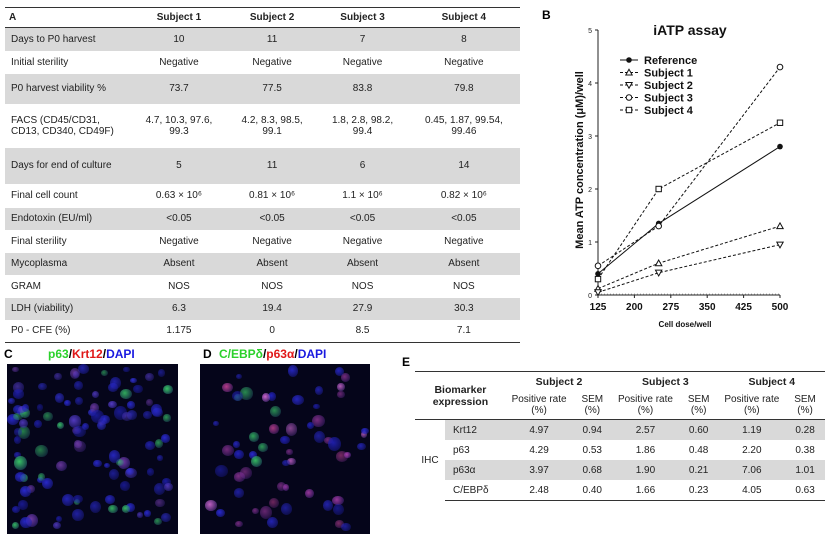 This screenshot has width=829, height=540. Describe the element at coordinates (68, 331) in the screenshot. I see `row-label: P0 - CFE (%)` at that location.